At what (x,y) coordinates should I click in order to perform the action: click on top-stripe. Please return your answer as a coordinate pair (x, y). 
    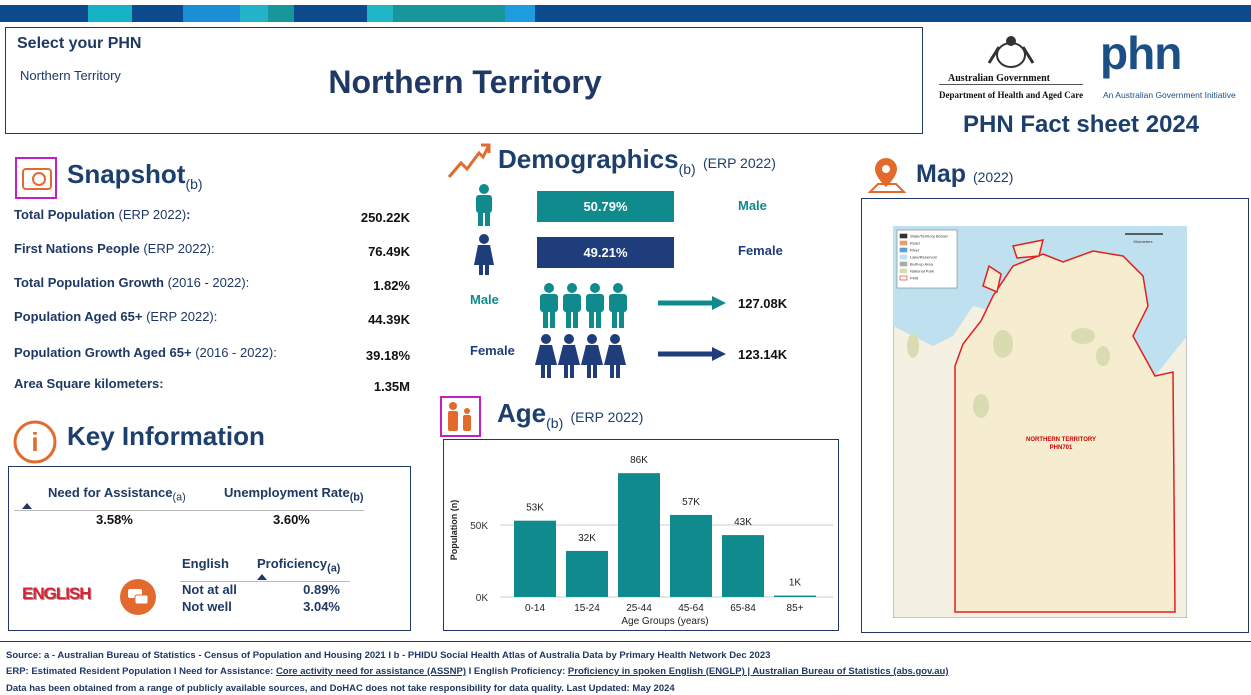
    Looking at the image, I should click on (625, 13).